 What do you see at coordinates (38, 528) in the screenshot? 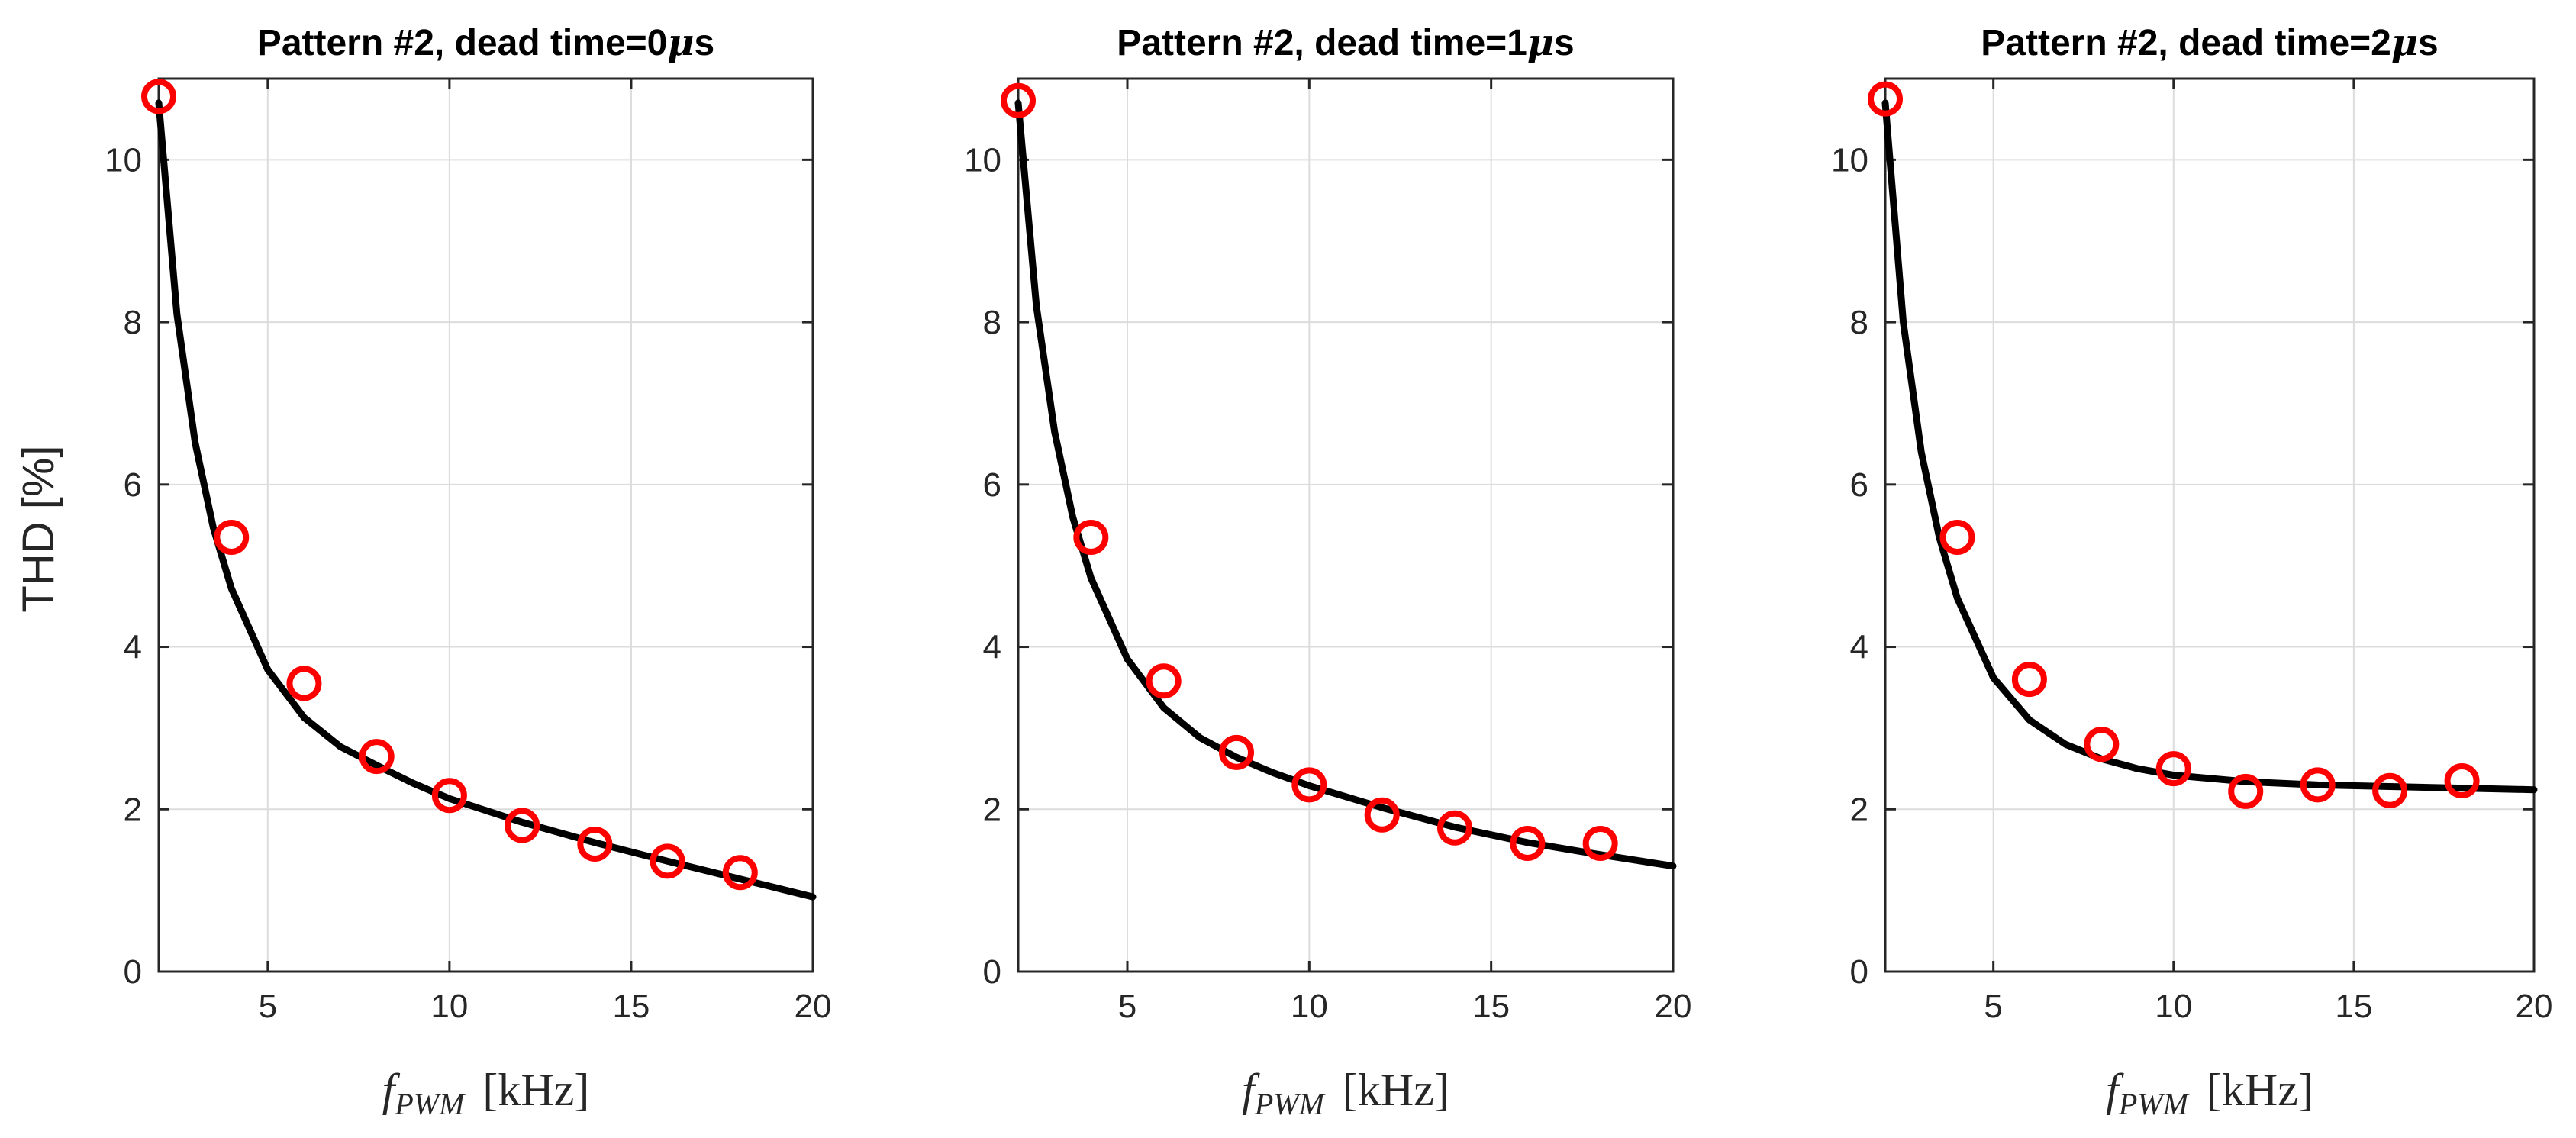
I see `y-axis-label: THD [%]` at bounding box center [38, 528].